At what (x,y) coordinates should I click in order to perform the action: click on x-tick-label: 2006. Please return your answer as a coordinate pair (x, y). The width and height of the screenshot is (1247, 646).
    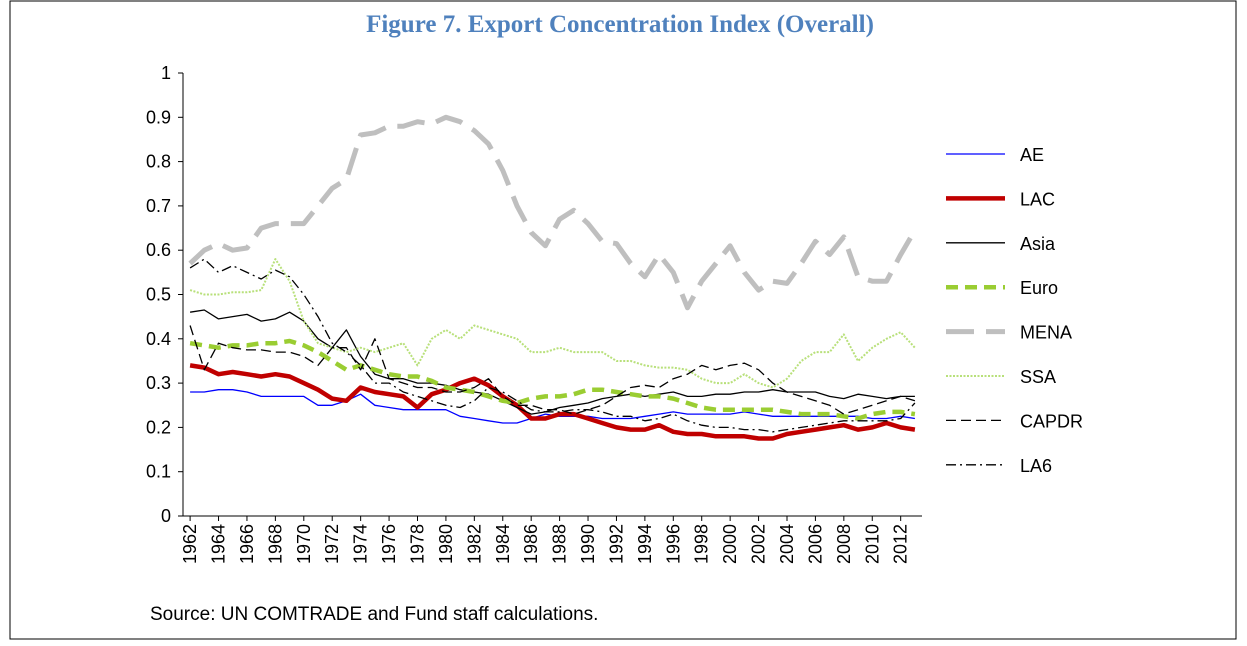
    Looking at the image, I should click on (815, 544).